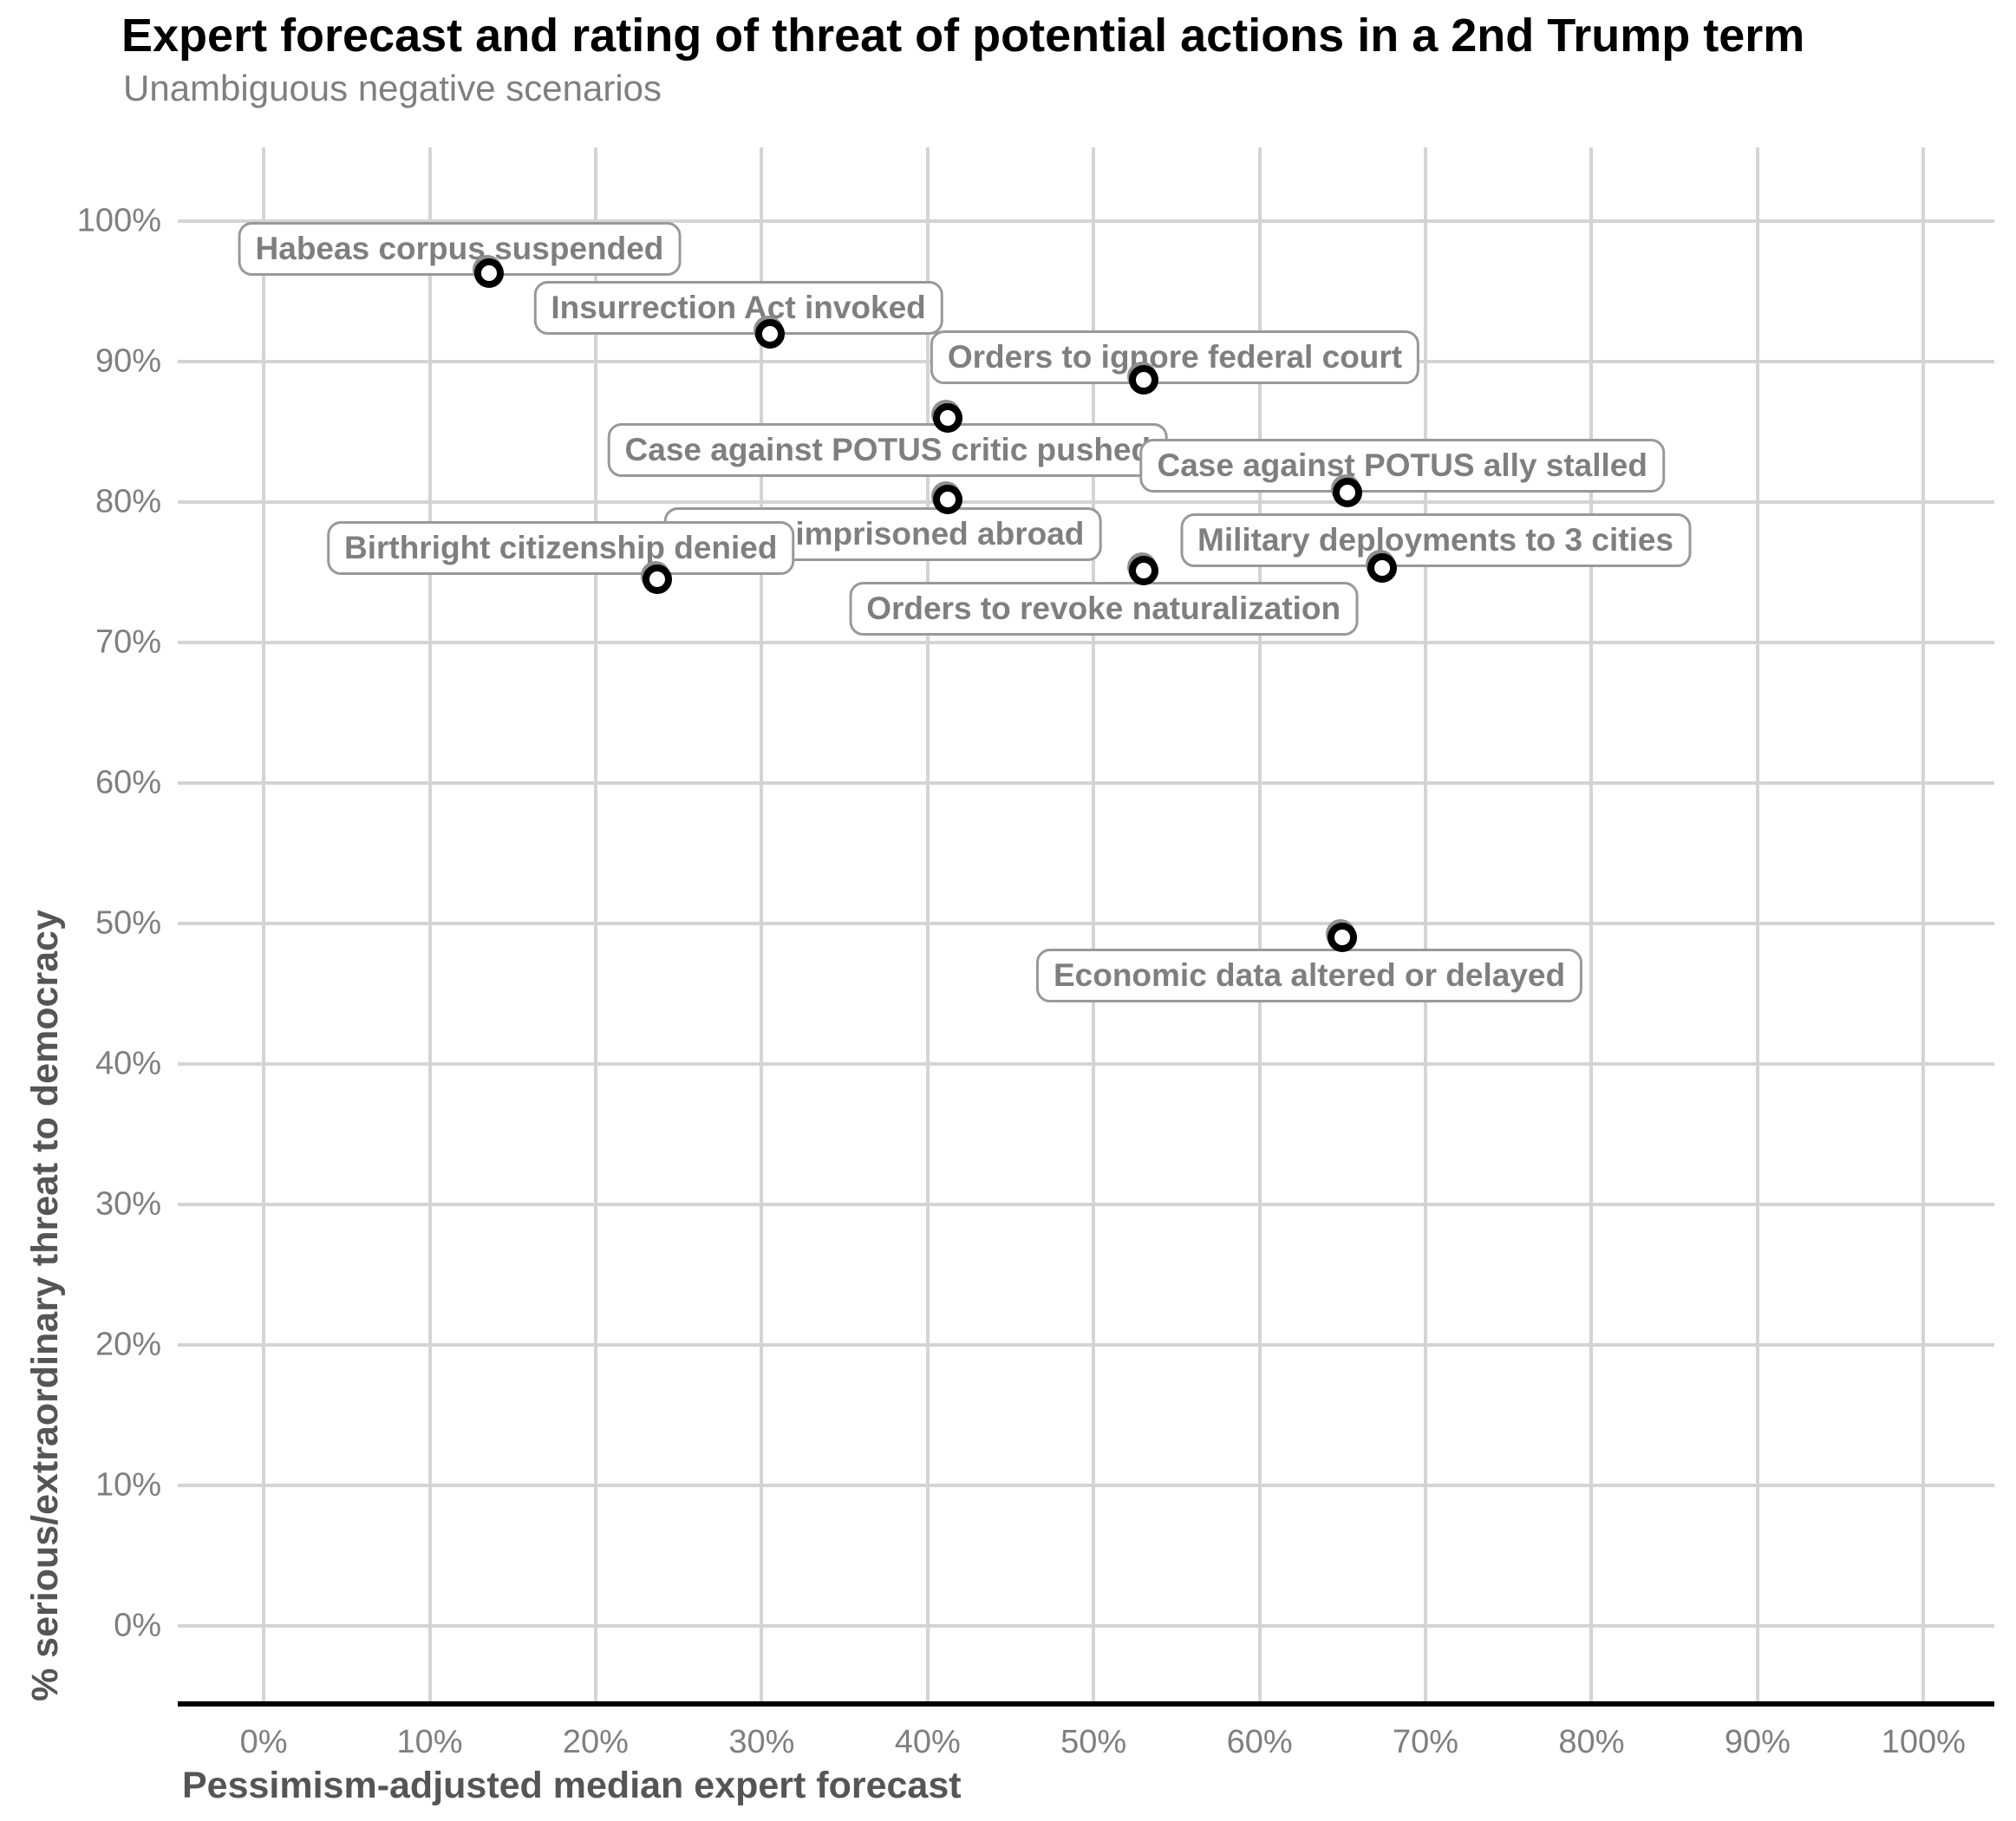 Image resolution: width=2016 pixels, height=1821 pixels. I want to click on x-axis-tick-labels: 0% 10% 20% 30% 40% 50% 60% 70% 80% 90% 100%, so click(1086, 1745).